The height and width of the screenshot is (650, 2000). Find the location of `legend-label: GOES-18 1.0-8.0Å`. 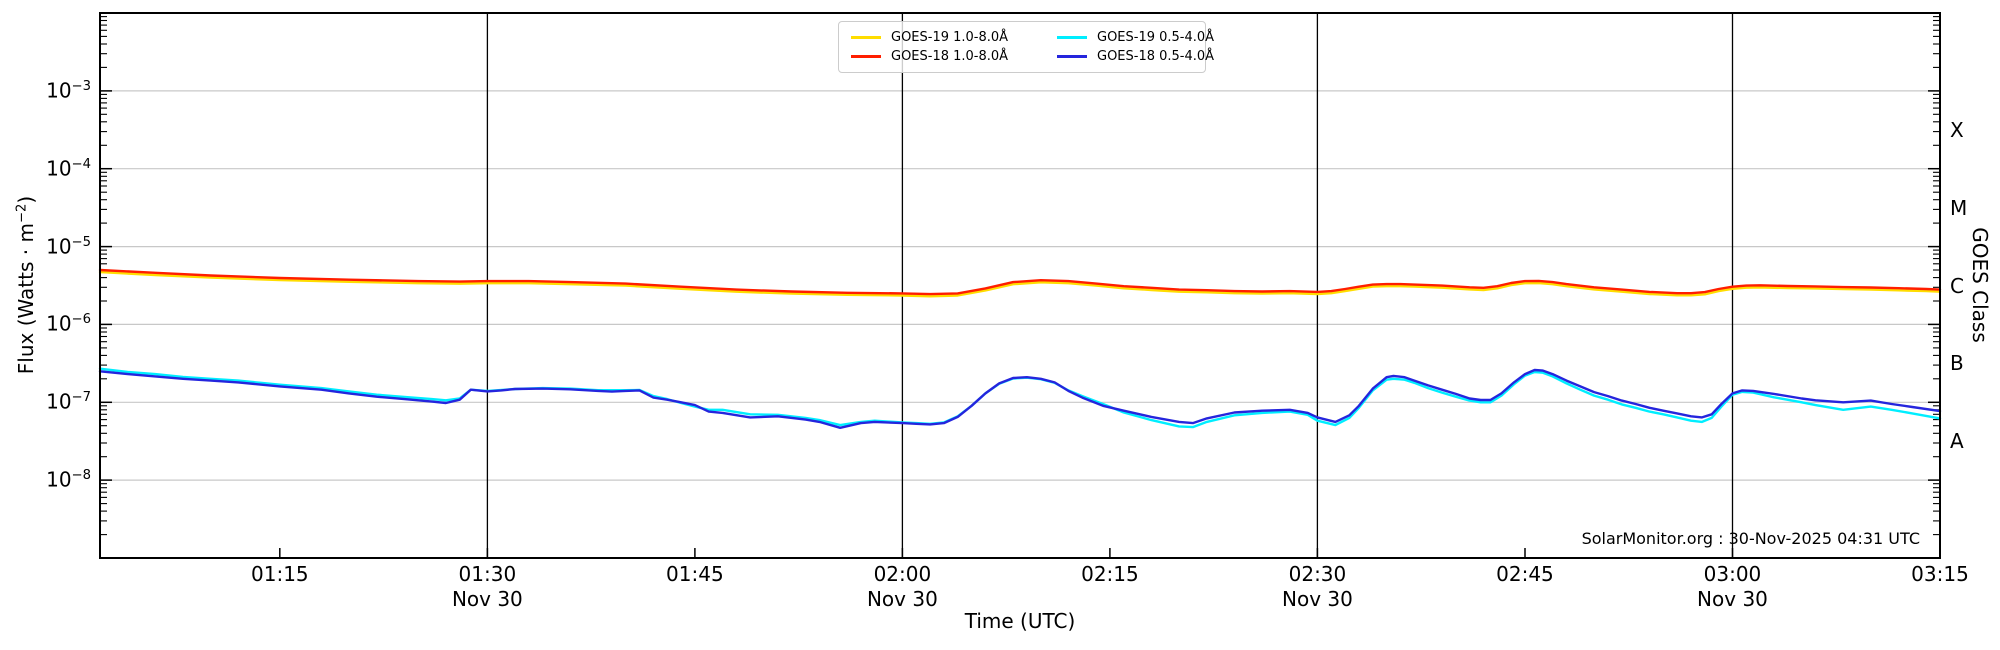

legend-label: GOES-18 1.0-8.0Å is located at coordinates (950, 56).